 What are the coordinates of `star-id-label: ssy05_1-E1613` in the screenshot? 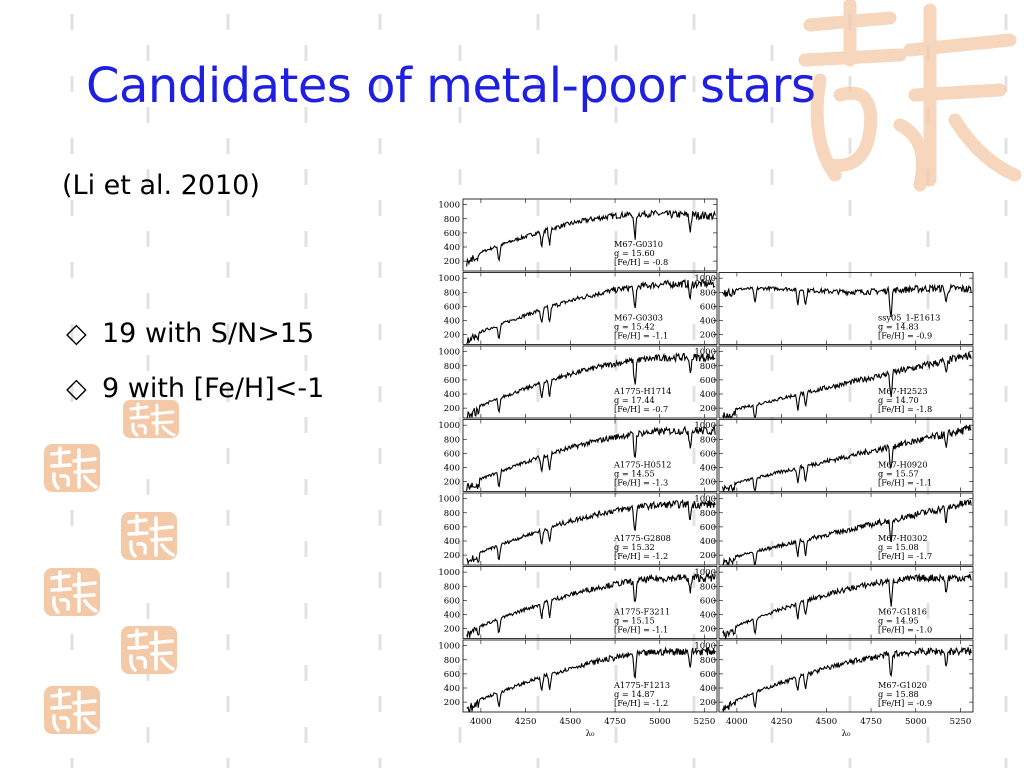 It's located at (909, 318).